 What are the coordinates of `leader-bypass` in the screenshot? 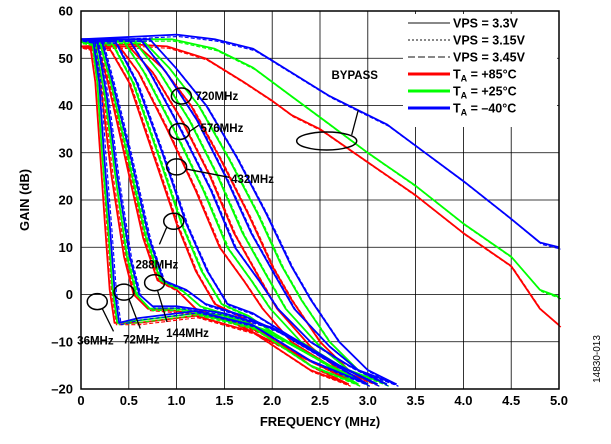 It's located at (355, 123).